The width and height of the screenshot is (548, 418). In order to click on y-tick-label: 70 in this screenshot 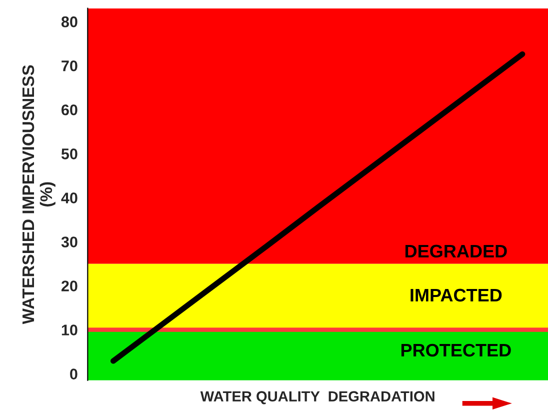, I will do `click(70, 66)`.